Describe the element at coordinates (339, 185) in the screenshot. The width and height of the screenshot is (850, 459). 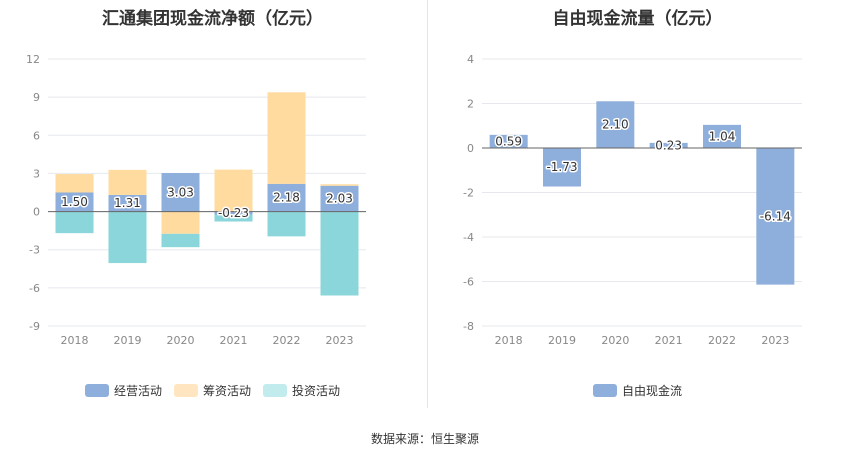
I see `bar-2023-s1` at that location.